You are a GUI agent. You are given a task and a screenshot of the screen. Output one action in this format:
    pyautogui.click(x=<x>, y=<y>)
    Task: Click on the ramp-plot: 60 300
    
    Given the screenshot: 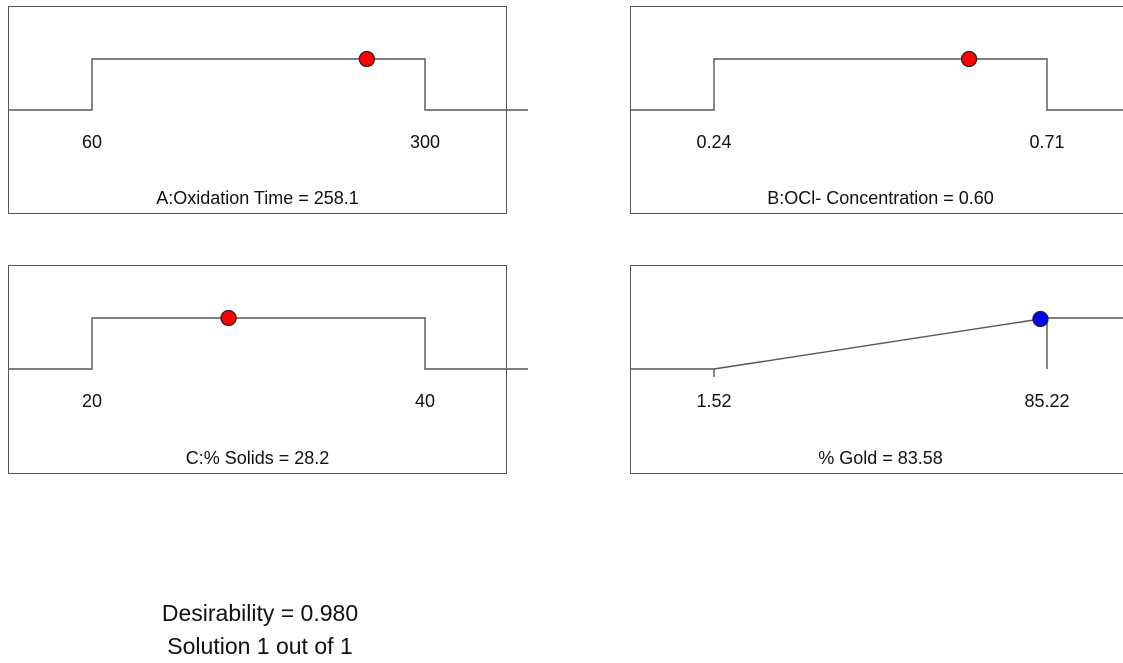 What is the action you would take?
    pyautogui.click(x=268, y=101)
    